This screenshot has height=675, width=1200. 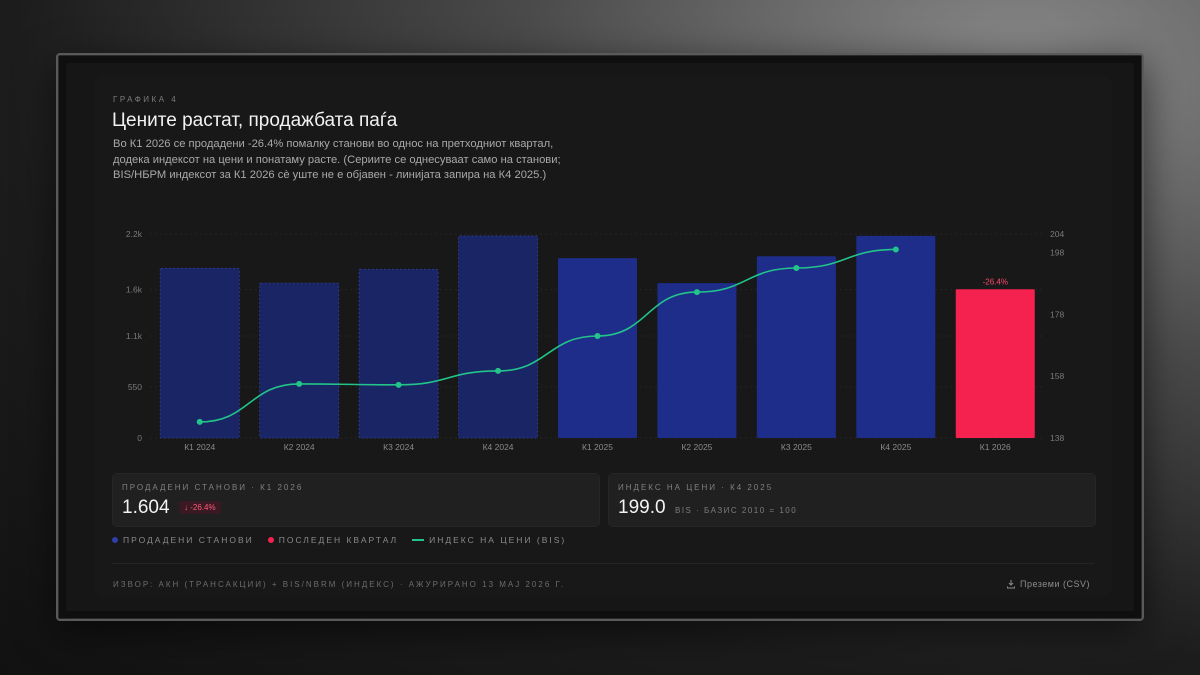 What do you see at coordinates (603, 563) in the screenshot?
I see `footer-divider` at bounding box center [603, 563].